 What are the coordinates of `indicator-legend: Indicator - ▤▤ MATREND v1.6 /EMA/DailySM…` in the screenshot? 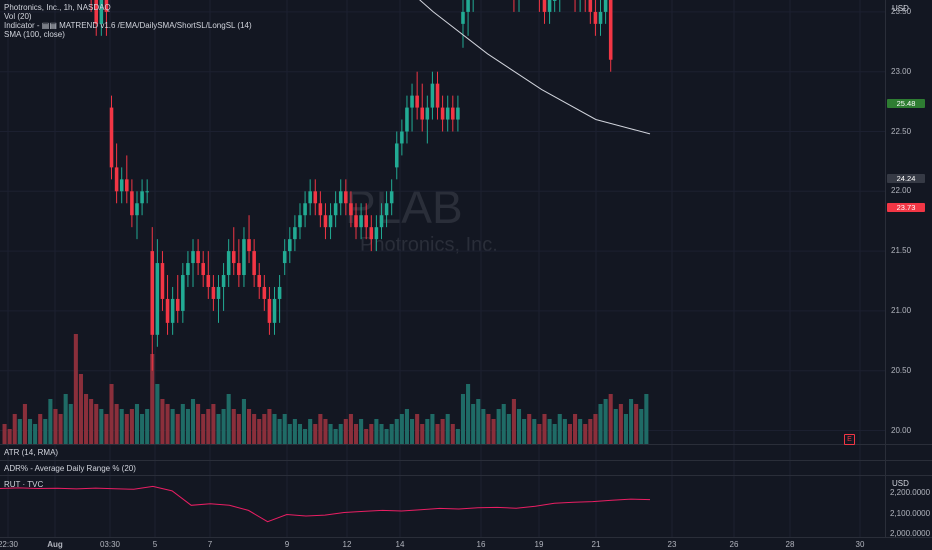 It's located at (128, 25).